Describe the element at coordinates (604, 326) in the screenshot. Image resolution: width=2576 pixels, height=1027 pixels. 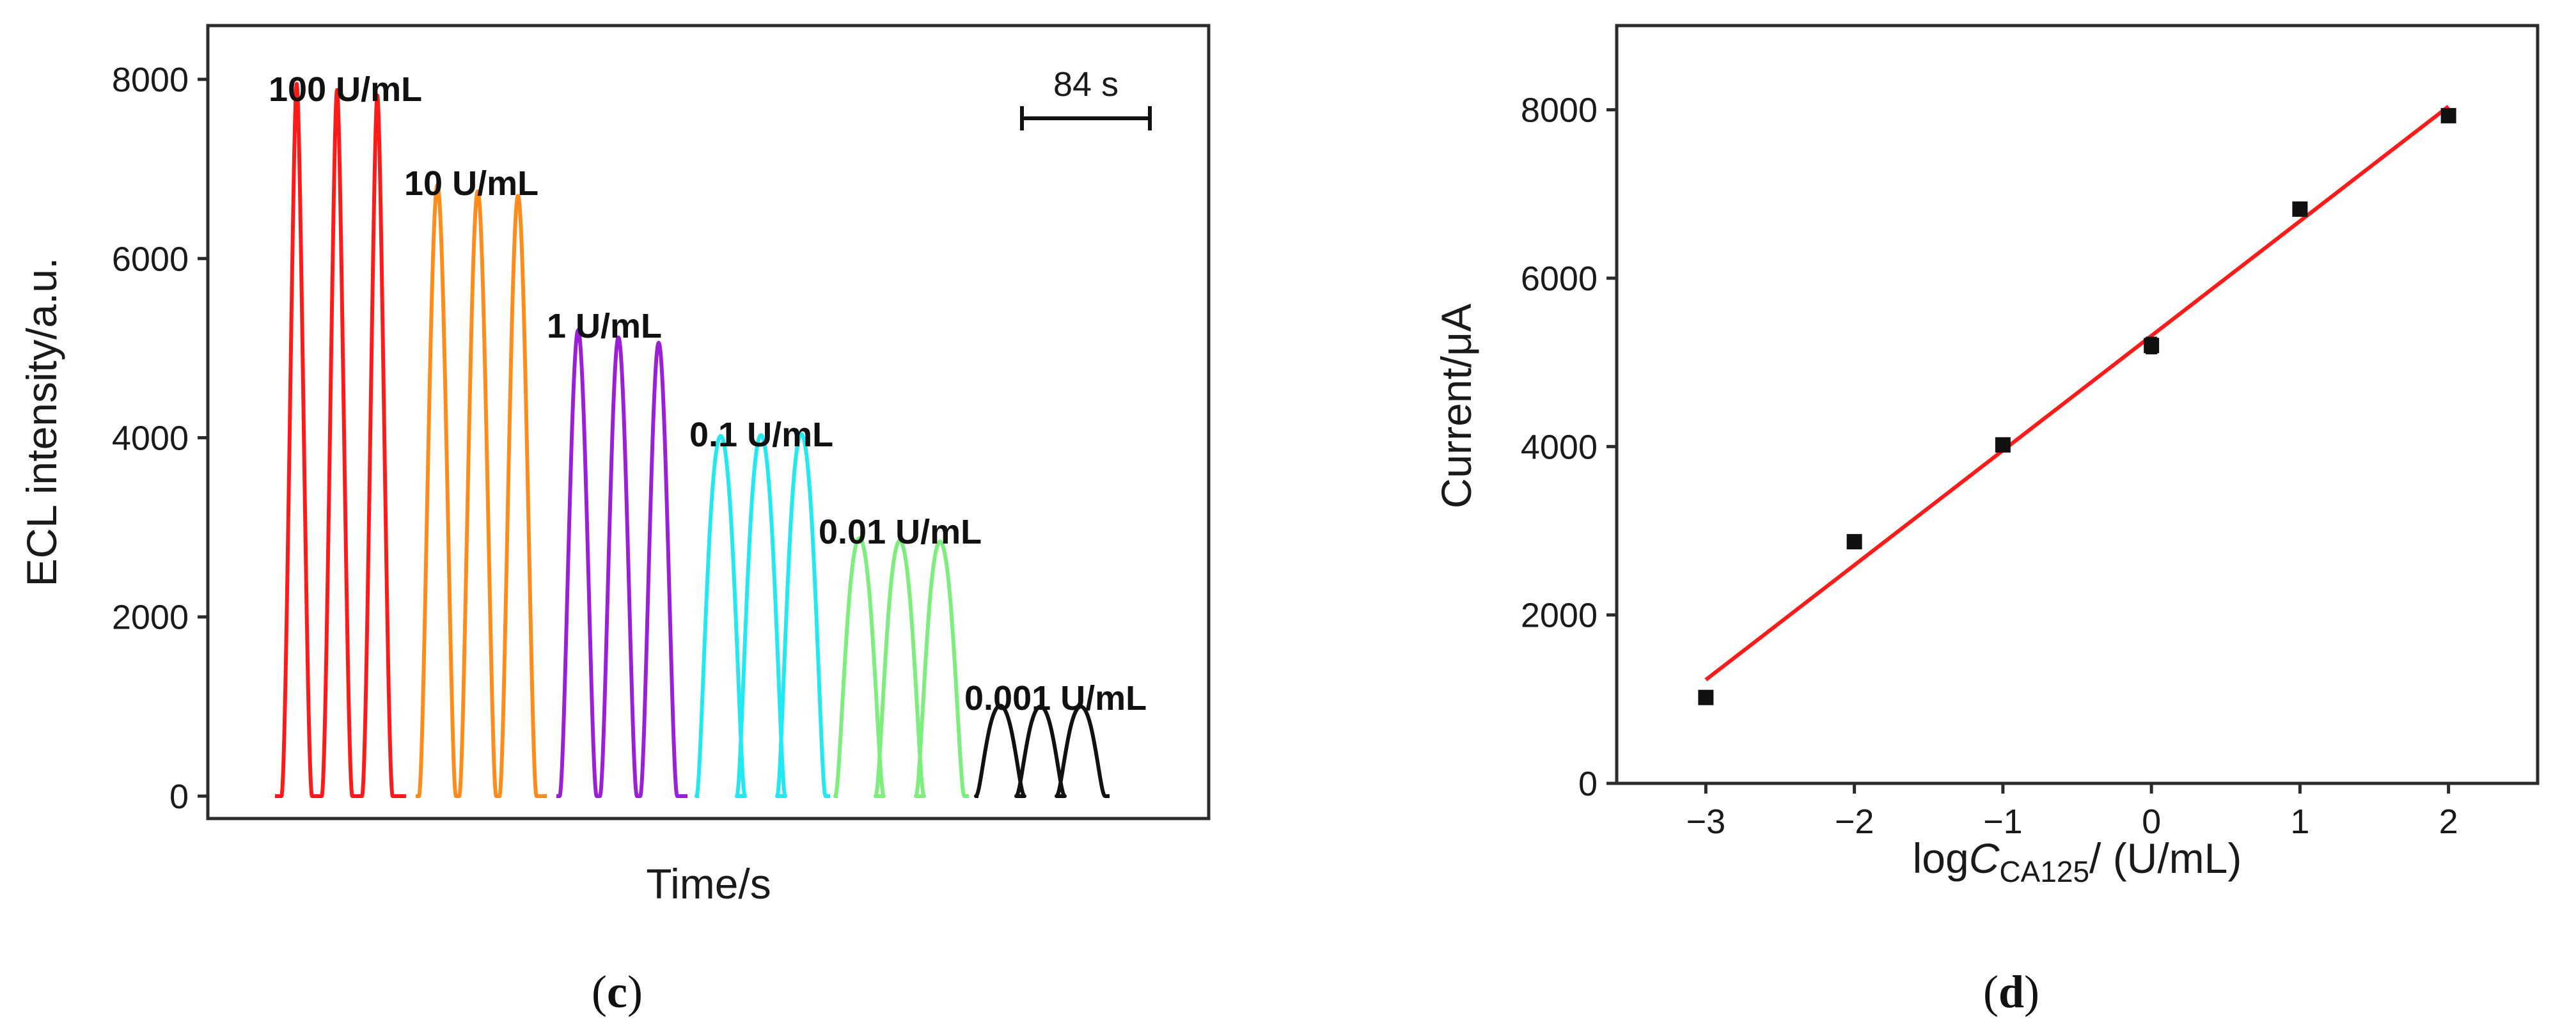
I see `concentration-label: 1 U/mL` at that location.